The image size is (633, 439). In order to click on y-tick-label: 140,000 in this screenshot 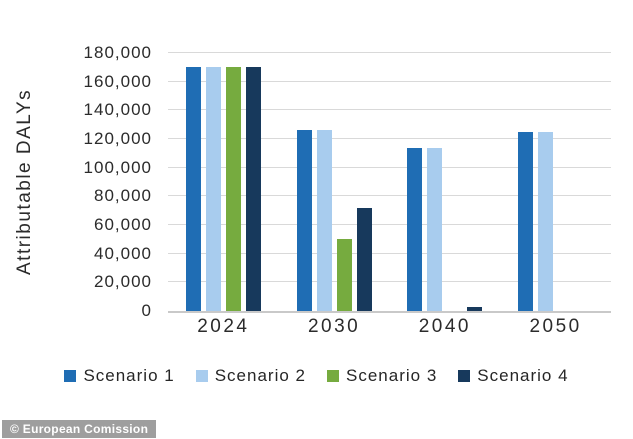, I will do `click(117, 110)`.